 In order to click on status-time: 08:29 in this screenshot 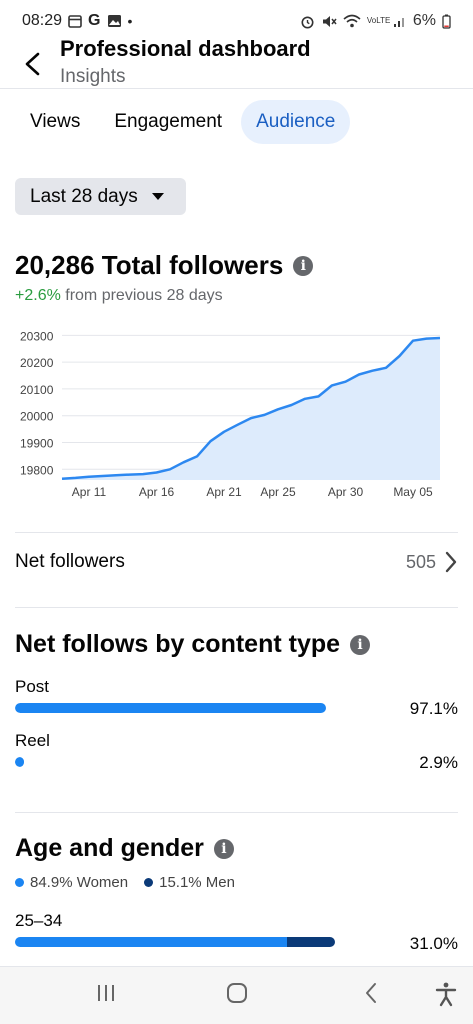, I will do `click(42, 20)`.